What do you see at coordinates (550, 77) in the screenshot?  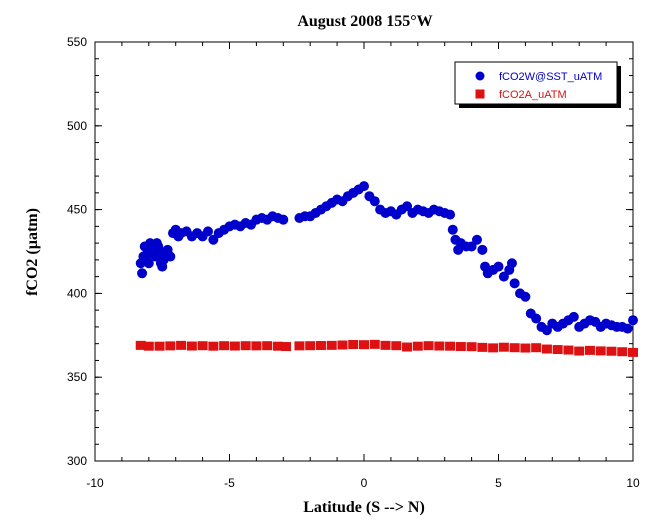 I see `legend-label-fco2w: fCO2W@SST_uATM` at bounding box center [550, 77].